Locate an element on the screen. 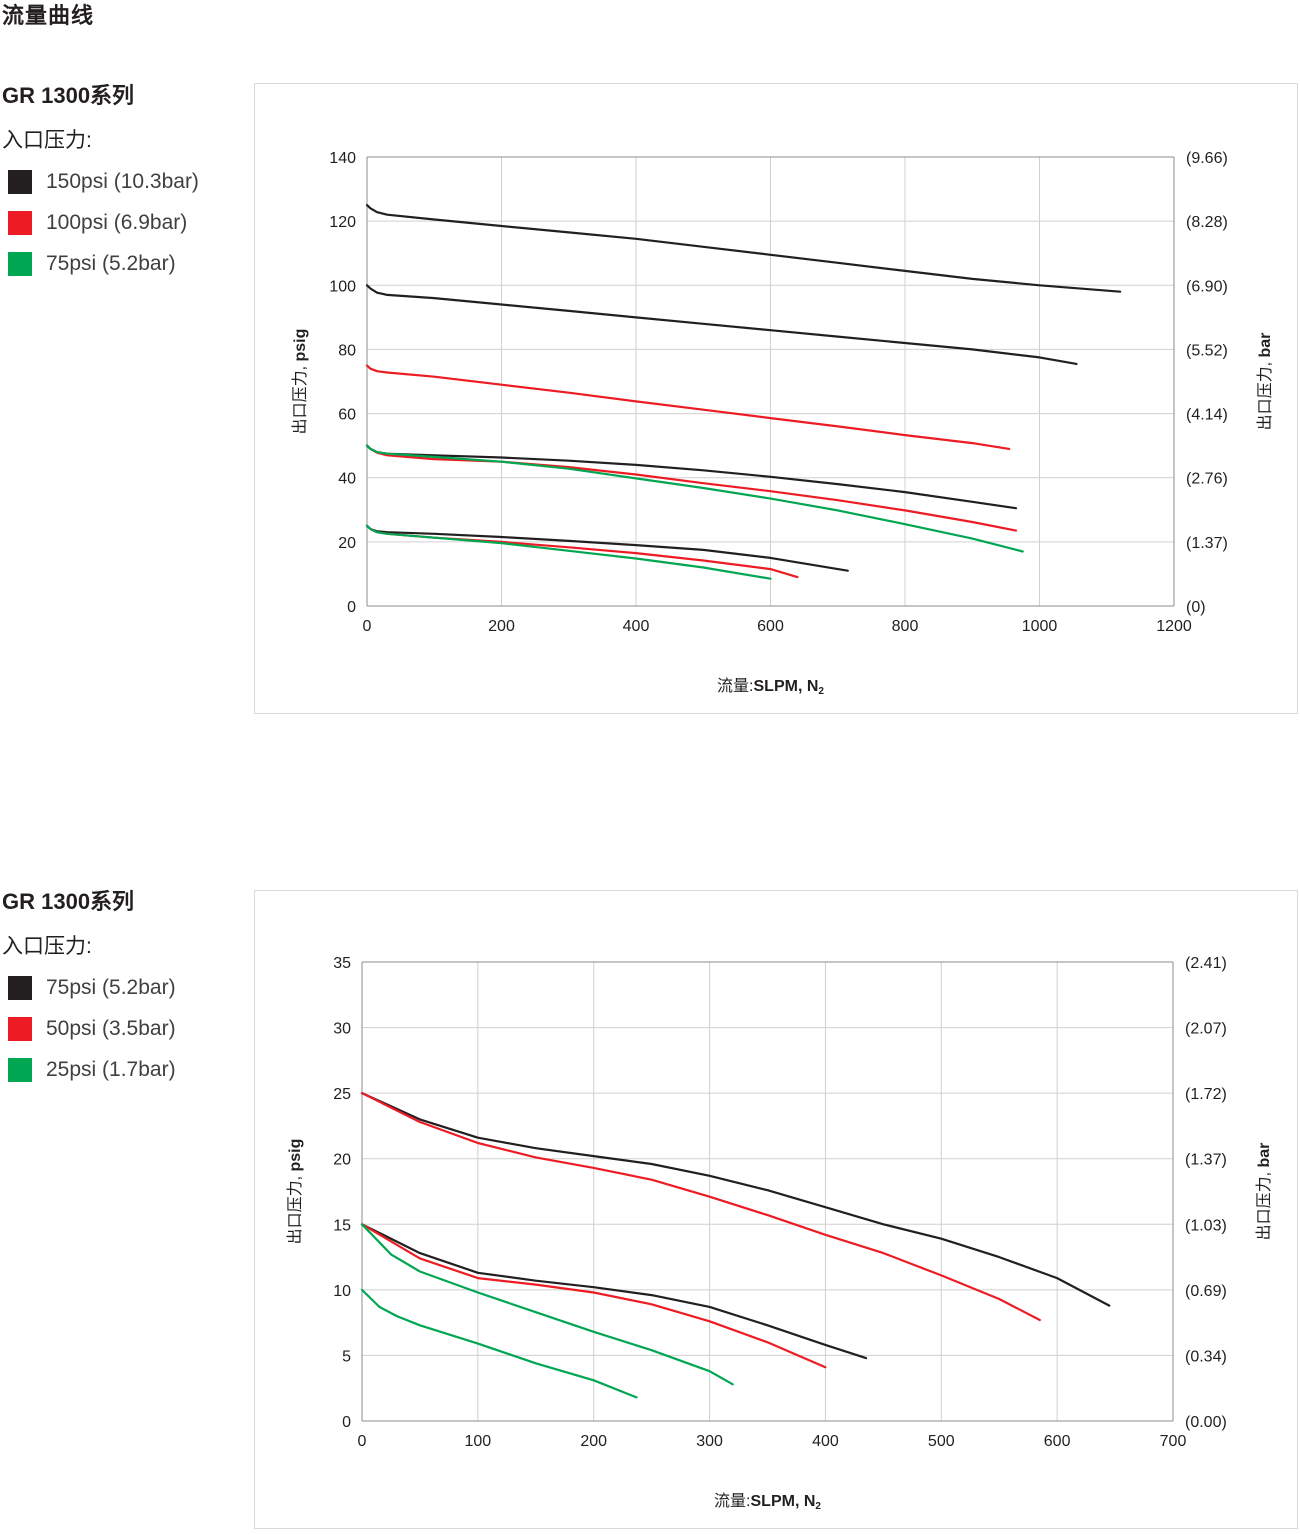 The image size is (1300, 1535). y-tick-label: 15 is located at coordinates (342, 1225).